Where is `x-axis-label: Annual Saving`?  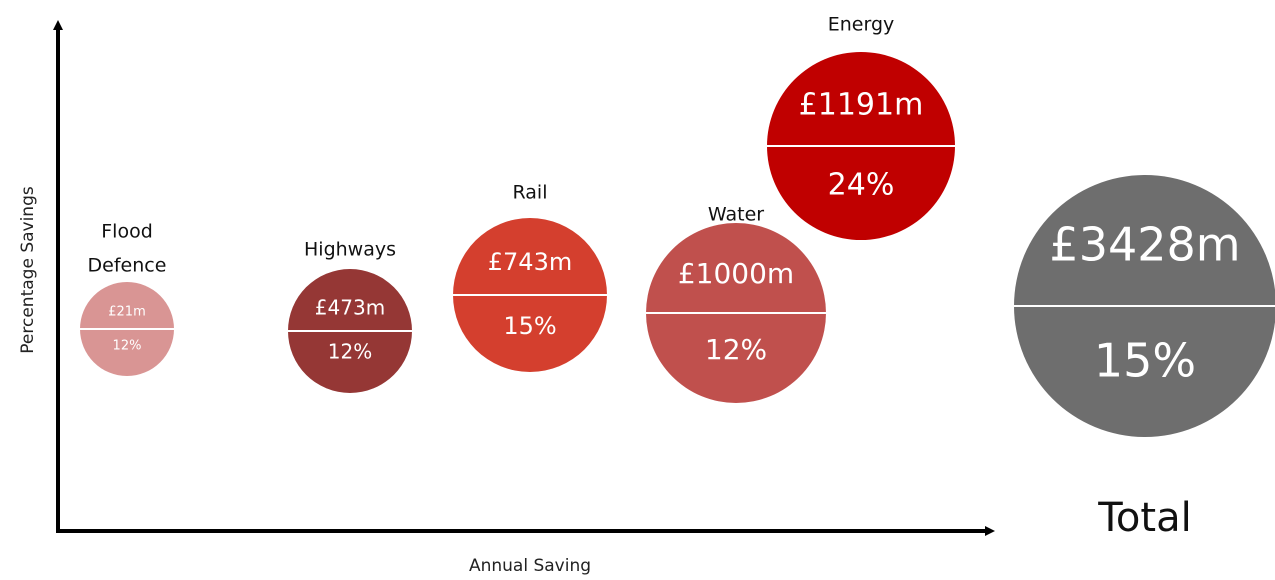
x-axis-label: Annual Saving is located at coordinates (530, 566).